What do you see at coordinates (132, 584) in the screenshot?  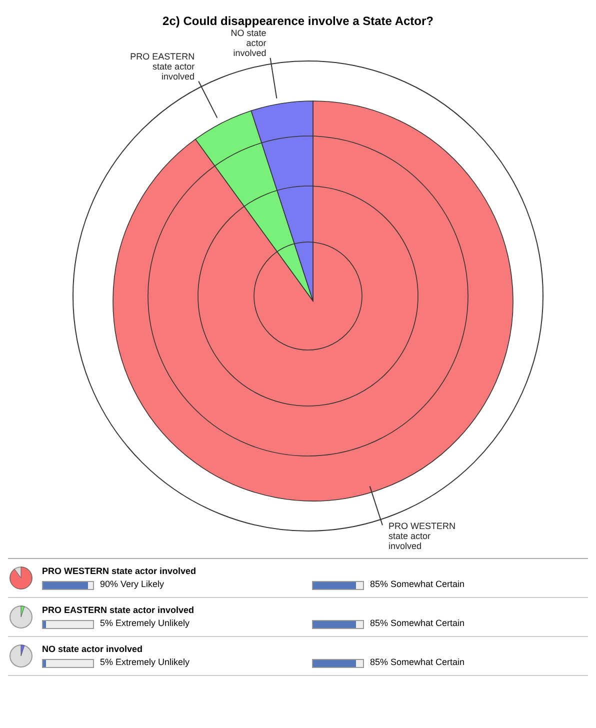 I see `text: 90% Very Likely` at bounding box center [132, 584].